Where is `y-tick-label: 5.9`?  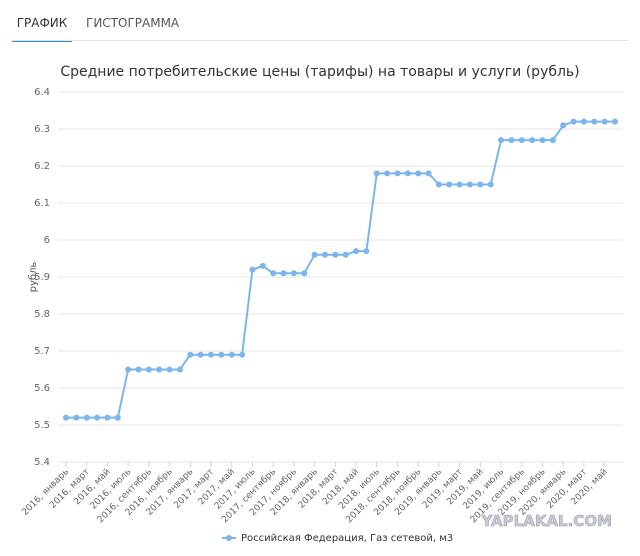 y-tick-label: 5.9 is located at coordinates (42, 277).